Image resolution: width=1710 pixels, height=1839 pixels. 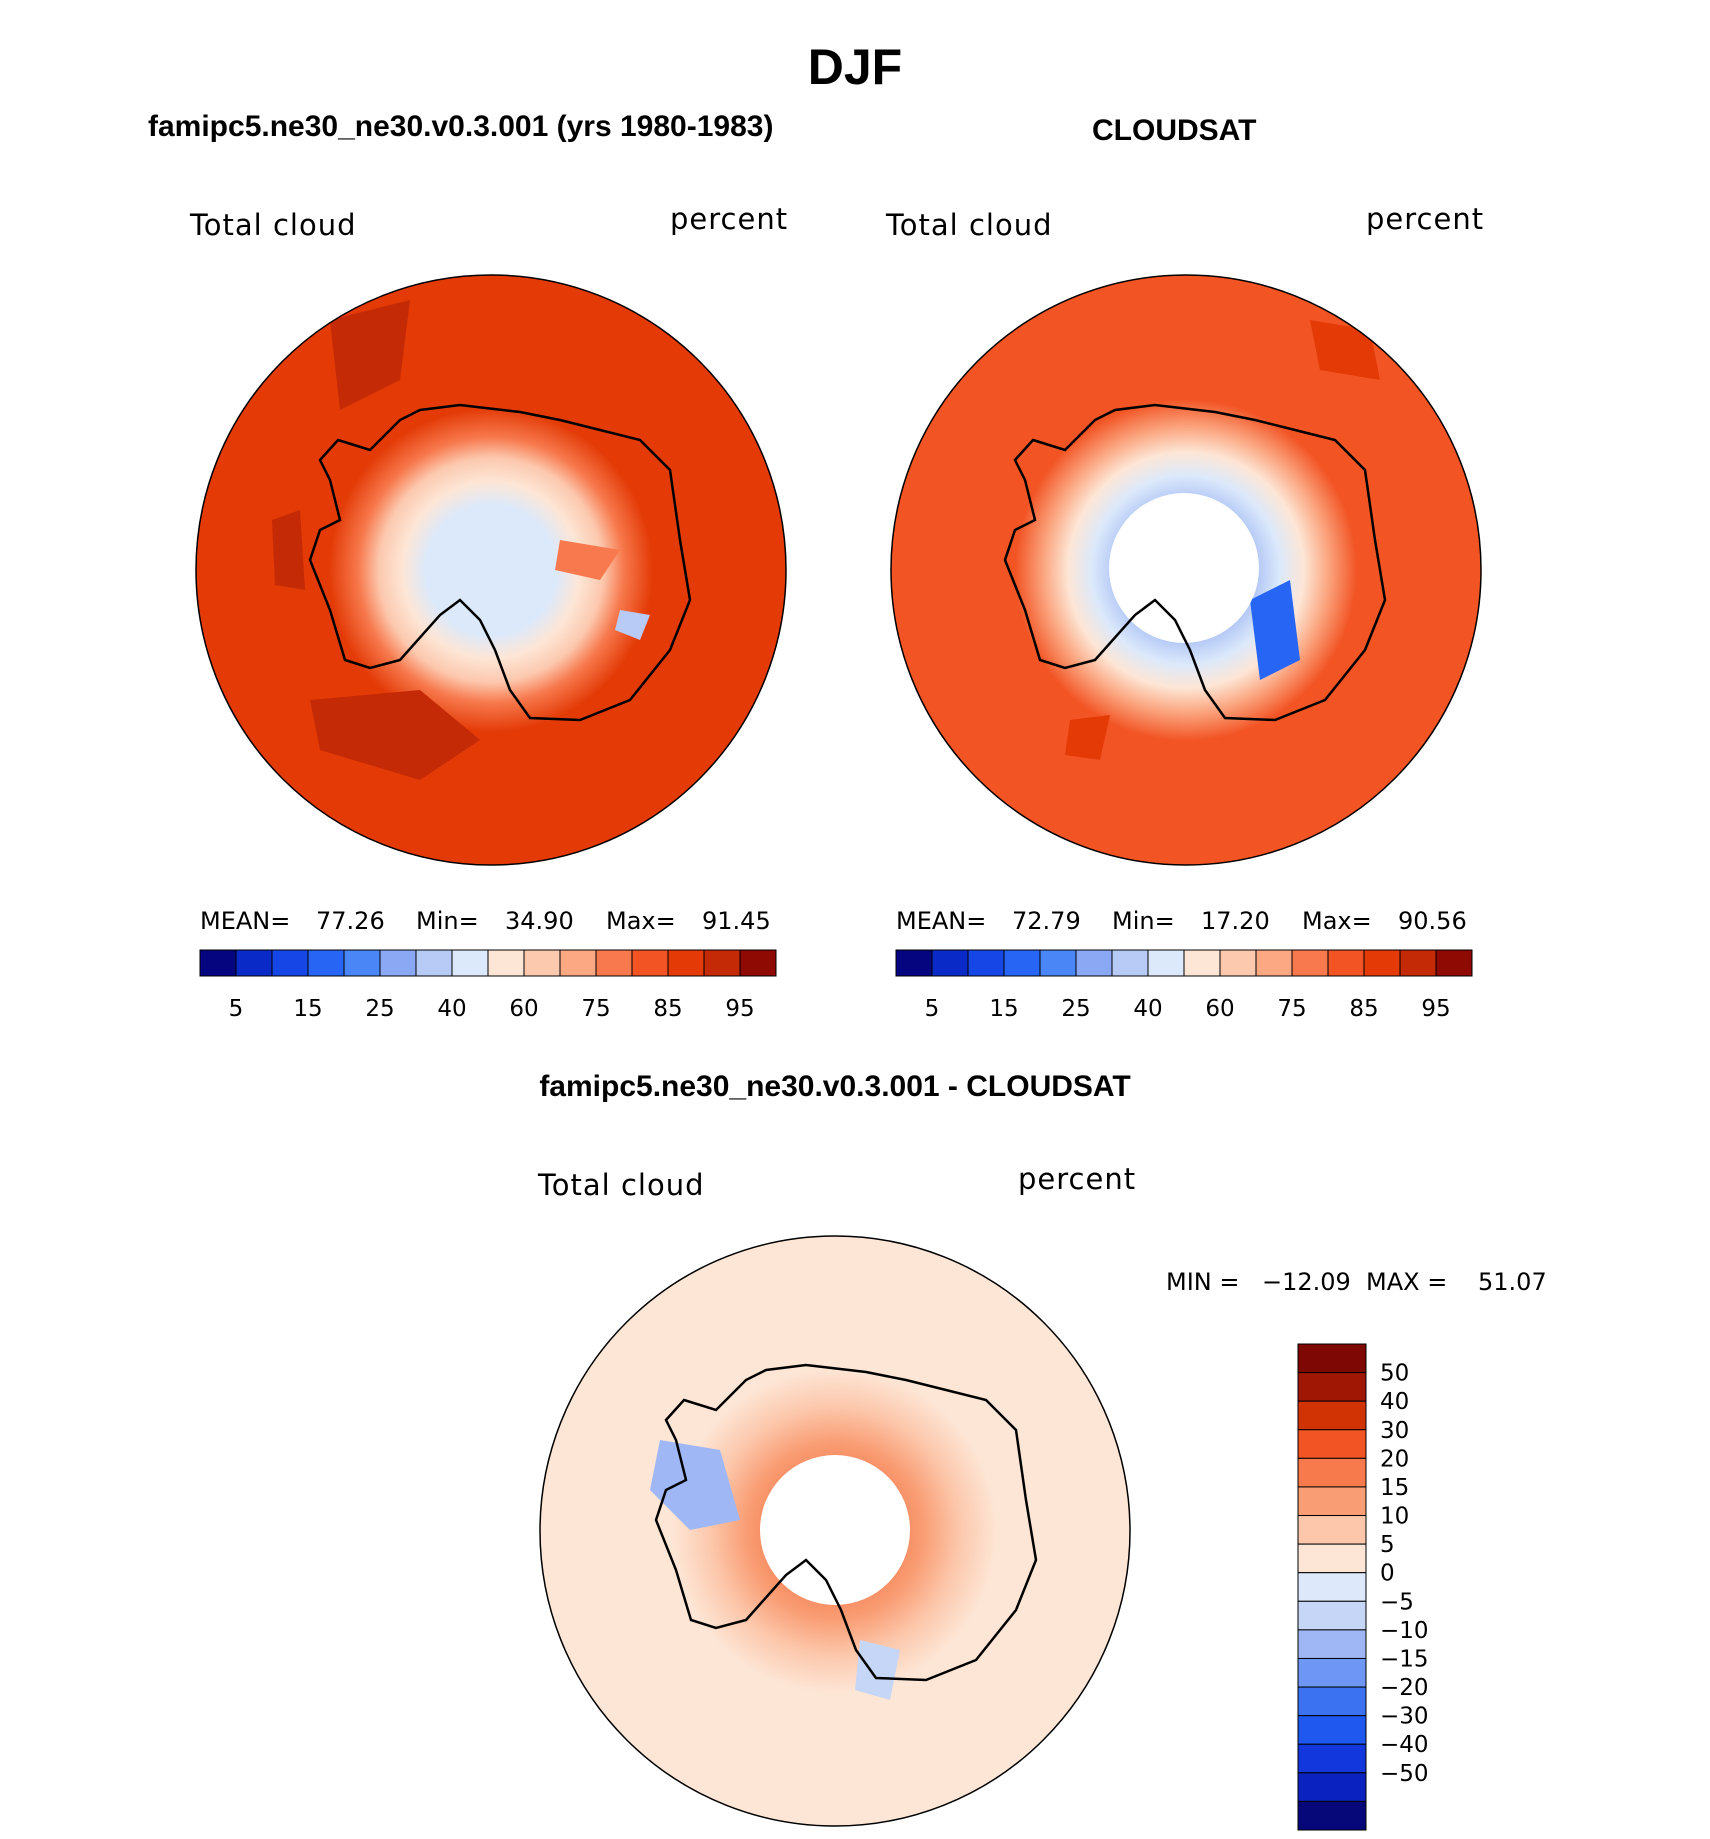 I want to click on panel3-units-label: percent, so click(x=1077, y=1179).